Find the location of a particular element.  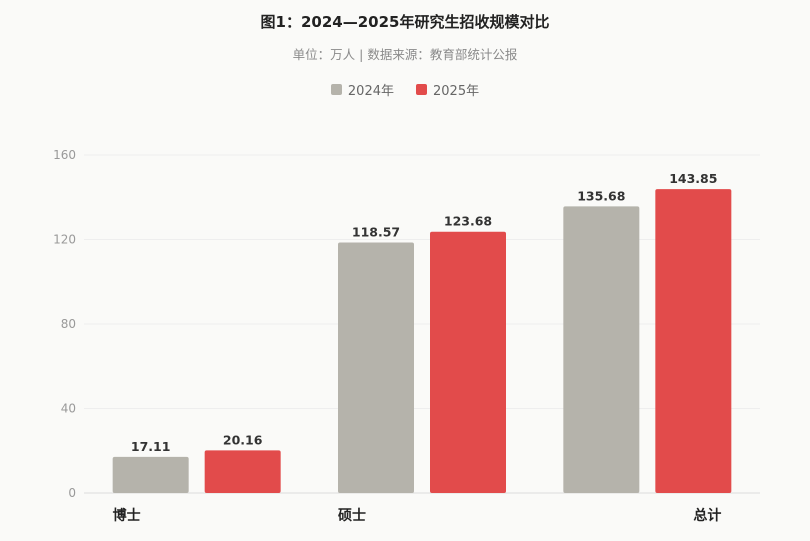

chart-subtitle: 单位：万人 | 数据来源：教育部统计公报 is located at coordinates (405, 54).